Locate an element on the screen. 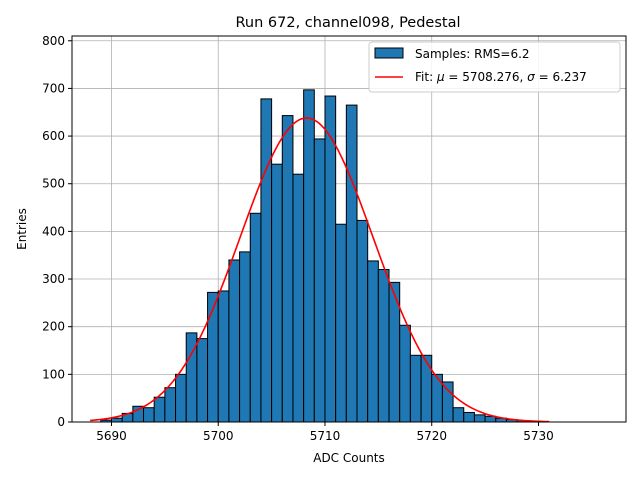 The width and height of the screenshot is (640, 484). chart-title: Run 672, channel098, Pedestal is located at coordinates (347, 23).